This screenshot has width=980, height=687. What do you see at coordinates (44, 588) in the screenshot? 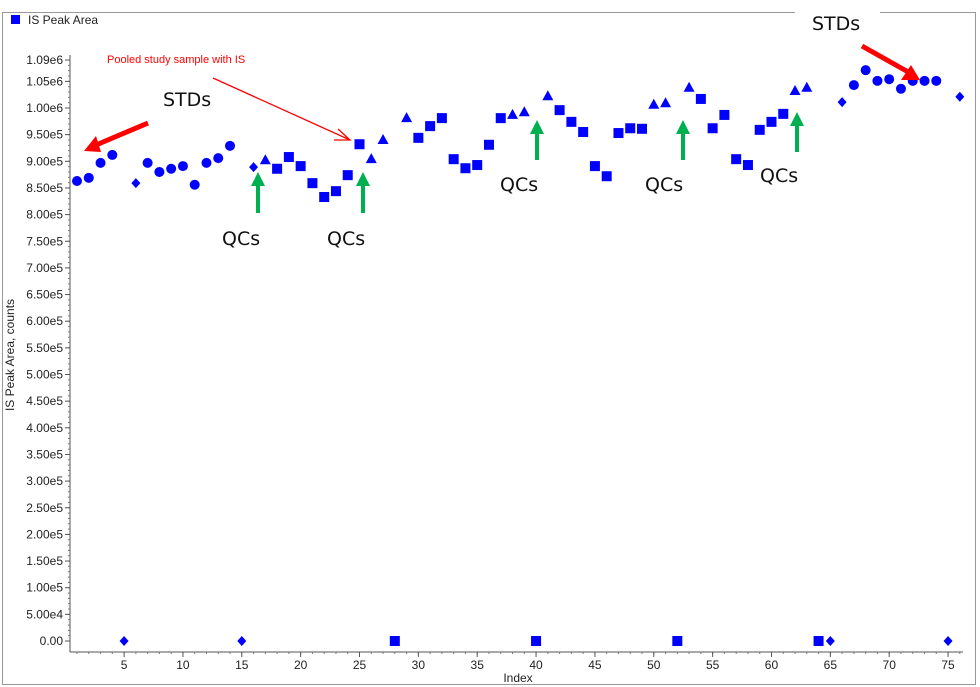
I see `y-tick-label: 1.00e5` at bounding box center [44, 588].